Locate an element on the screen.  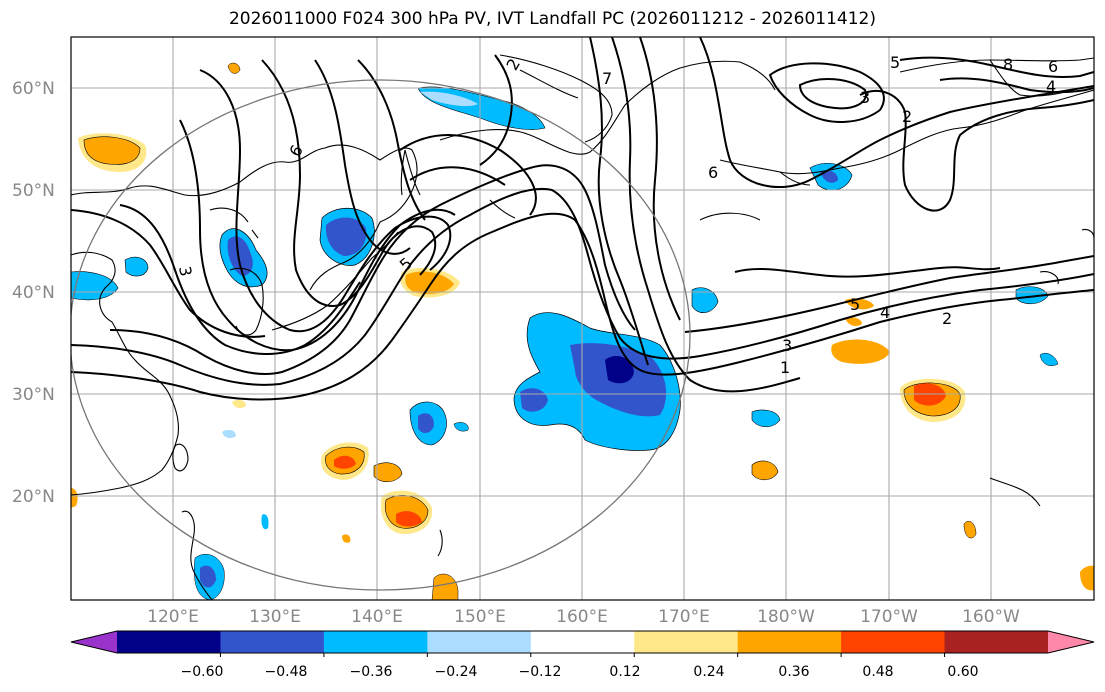
lon-label: 160°E is located at coordinates (582, 617).